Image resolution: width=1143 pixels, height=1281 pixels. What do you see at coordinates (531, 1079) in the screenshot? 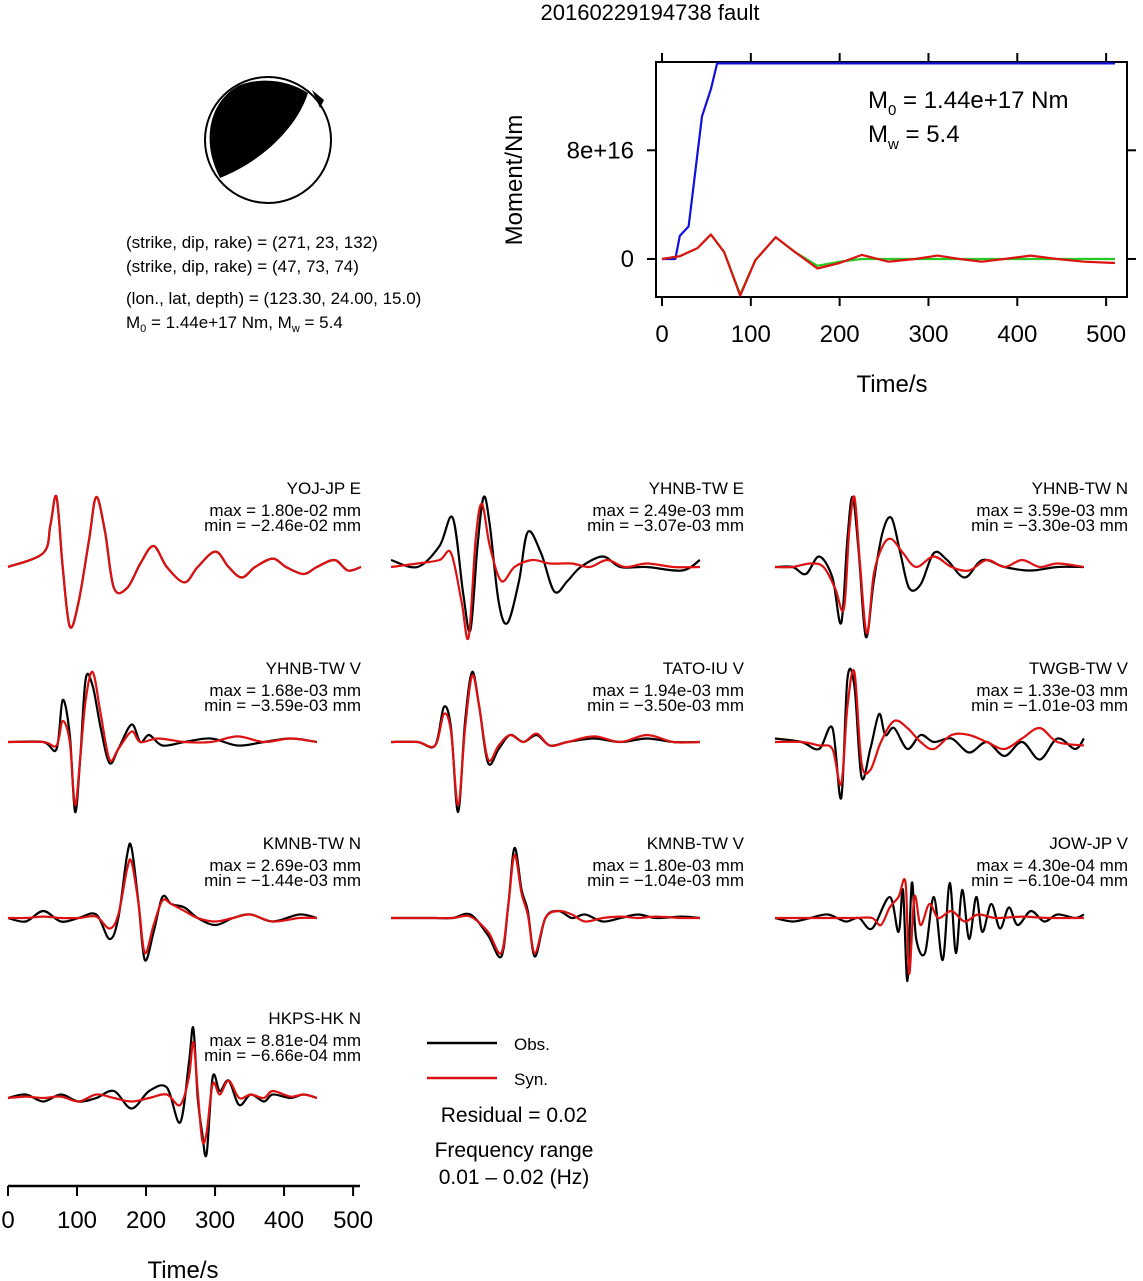
I see `legend-syn-label: Syn.` at bounding box center [531, 1079].